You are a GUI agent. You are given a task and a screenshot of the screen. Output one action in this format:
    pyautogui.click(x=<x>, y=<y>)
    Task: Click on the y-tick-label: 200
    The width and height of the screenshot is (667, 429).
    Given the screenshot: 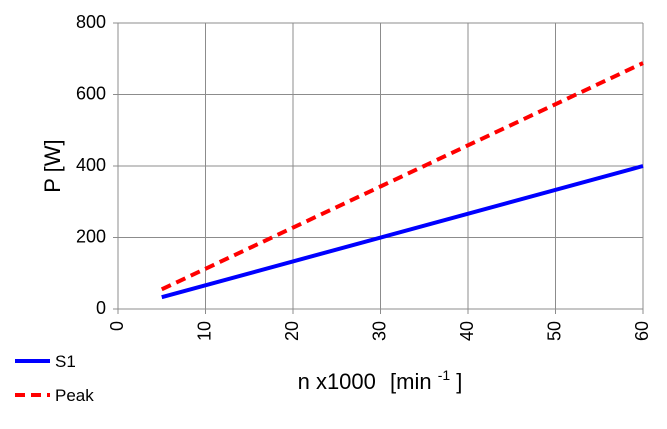 What is the action you would take?
    pyautogui.click(x=91, y=236)
    